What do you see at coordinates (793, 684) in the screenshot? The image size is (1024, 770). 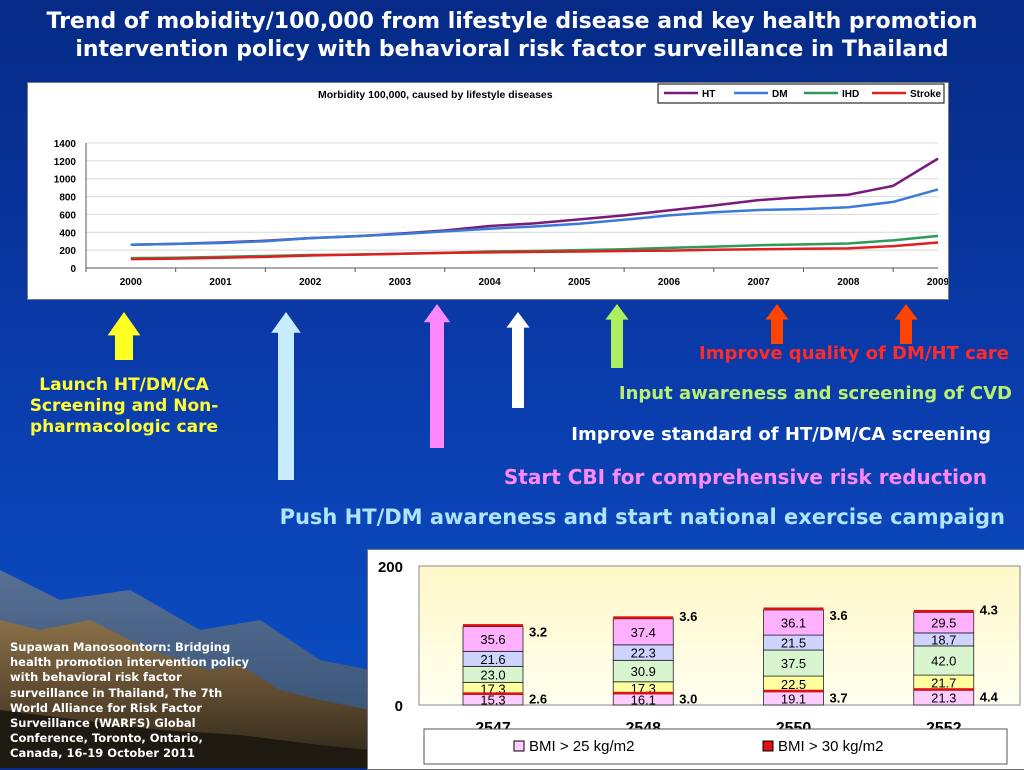 I see `bmi25-segment-label: 22.5` at bounding box center [793, 684].